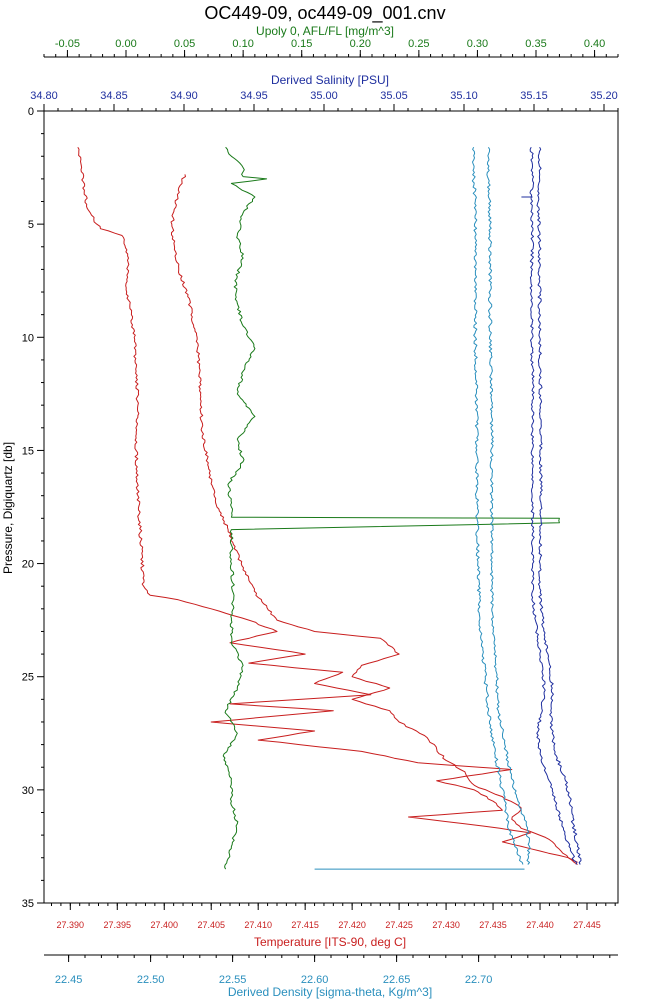 This screenshot has width=650, height=1000. What do you see at coordinates (28, 451) in the screenshot?
I see `pressure-tick-label: 15` at bounding box center [28, 451].